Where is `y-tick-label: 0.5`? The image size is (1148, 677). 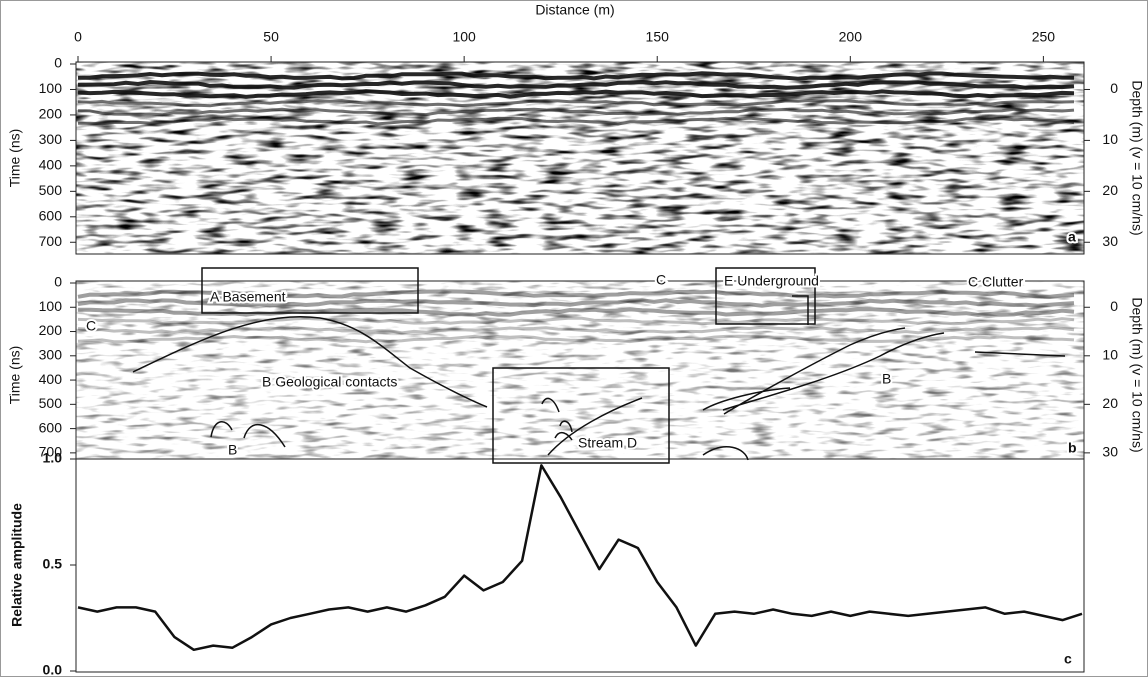
y-tick-label: 0.5 is located at coordinates (53, 564).